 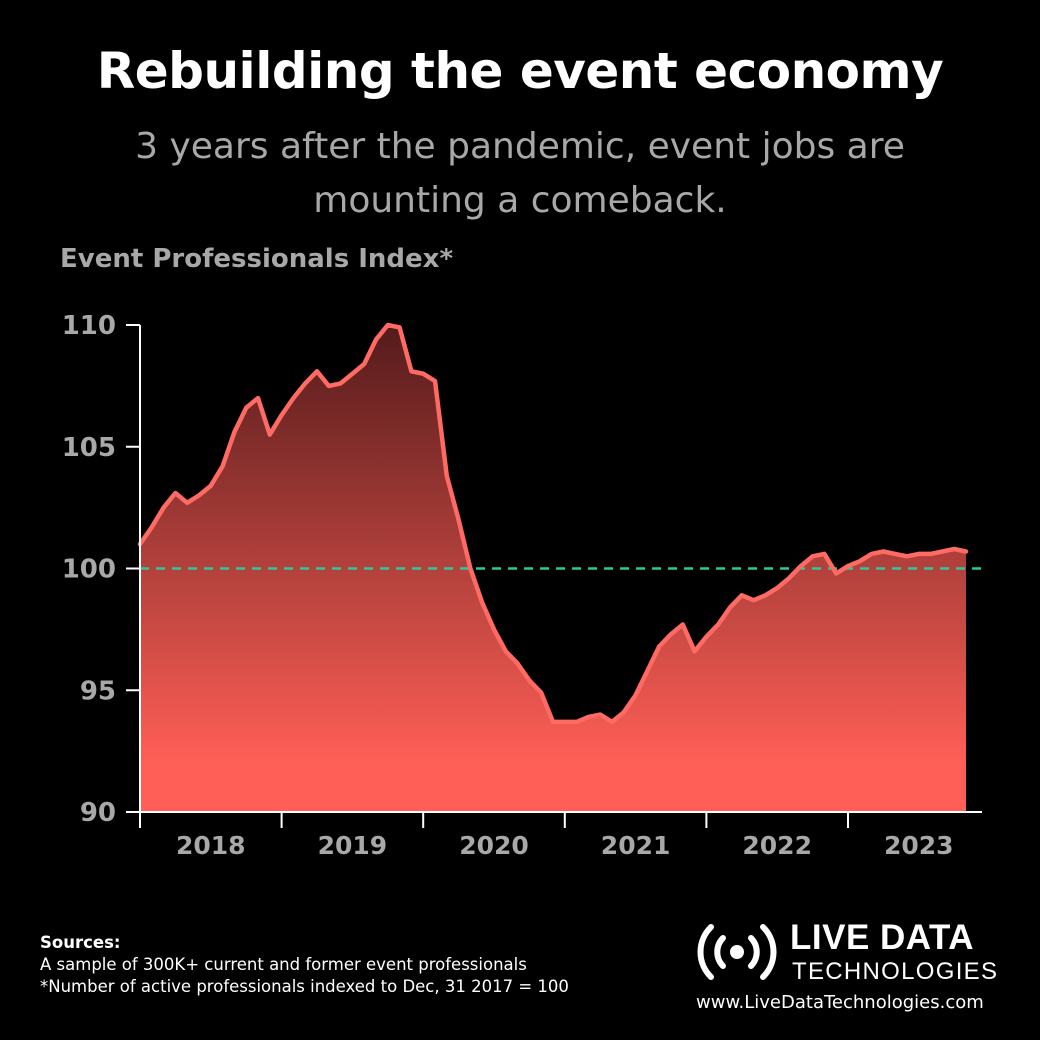 I want to click on y-tick-label: 90, so click(x=98, y=813).